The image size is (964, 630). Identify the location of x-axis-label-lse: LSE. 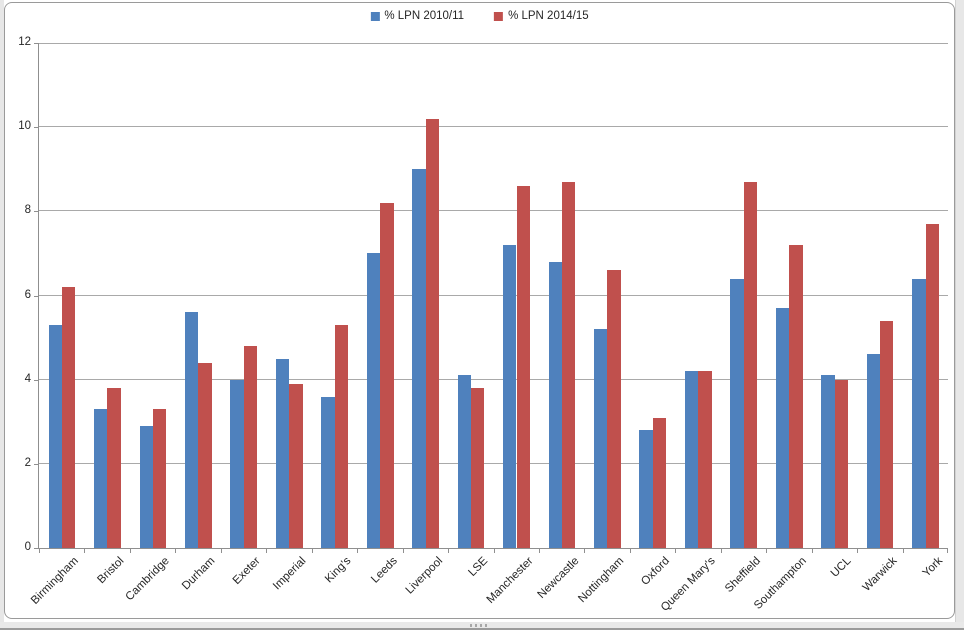
(478, 567).